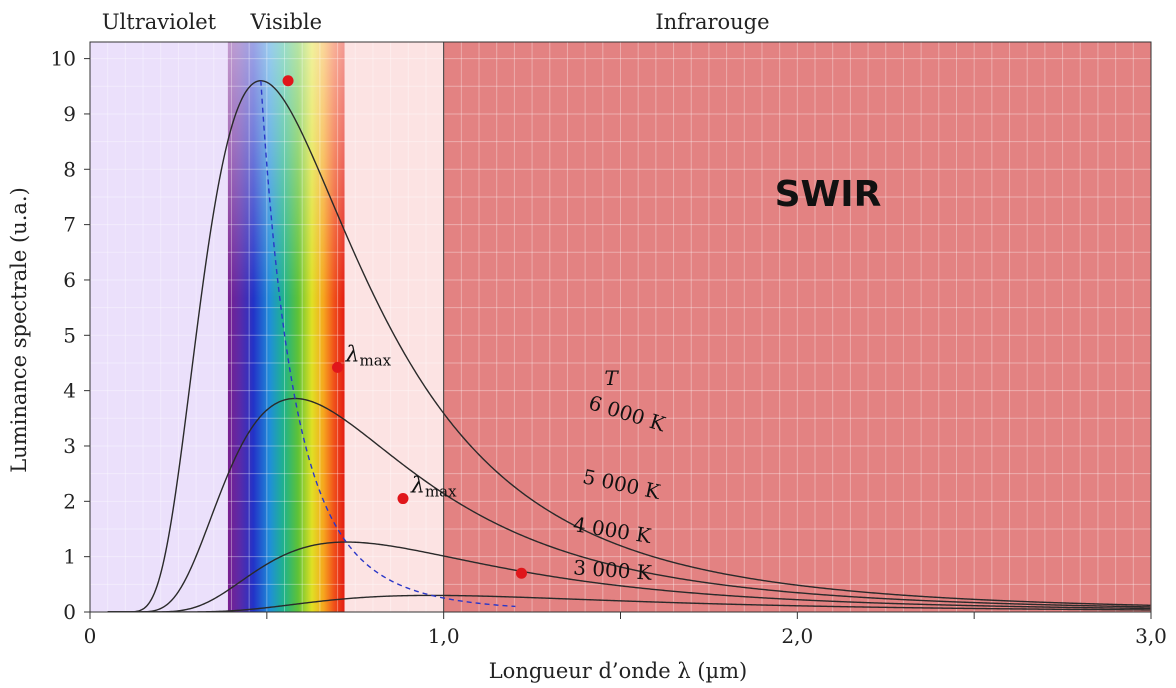 The width and height of the screenshot is (1176, 688). I want to click on x-tick-label: 0, so click(90, 636).